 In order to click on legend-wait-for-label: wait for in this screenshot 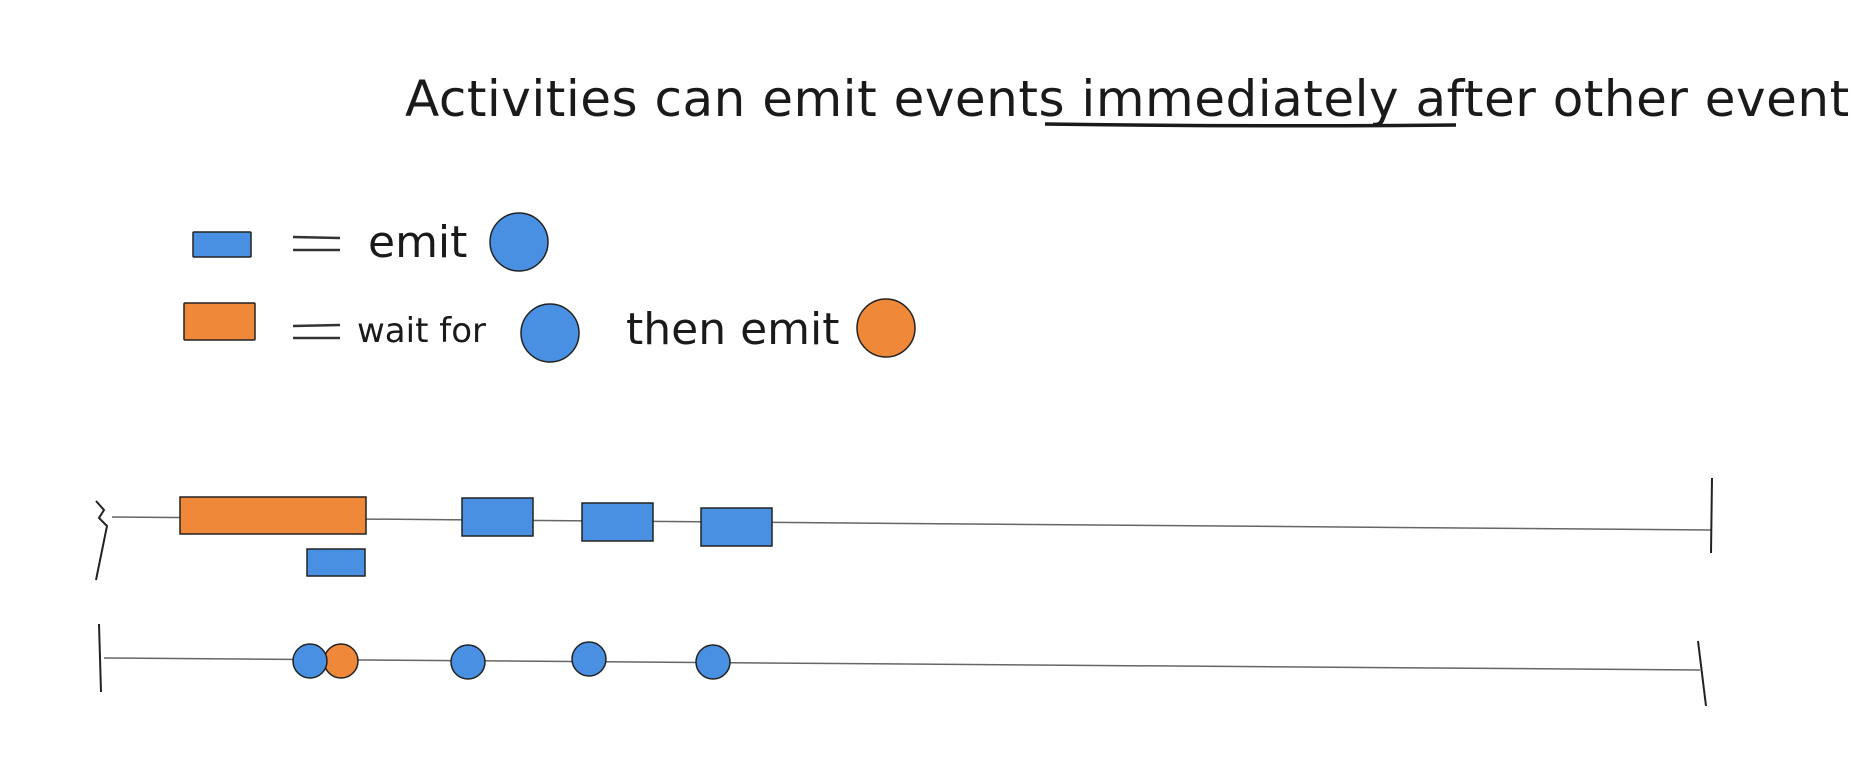, I will do `click(421, 331)`.